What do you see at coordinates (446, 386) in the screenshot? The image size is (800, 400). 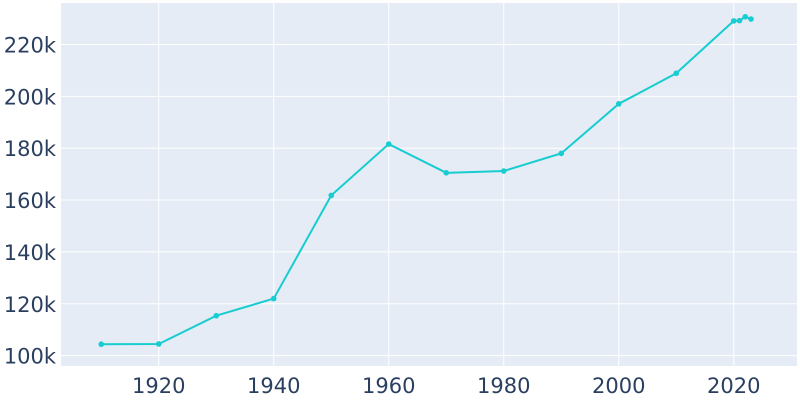 I see `x-axis-ticks: 1920 1940 1960 1980 2000 2020` at bounding box center [446, 386].